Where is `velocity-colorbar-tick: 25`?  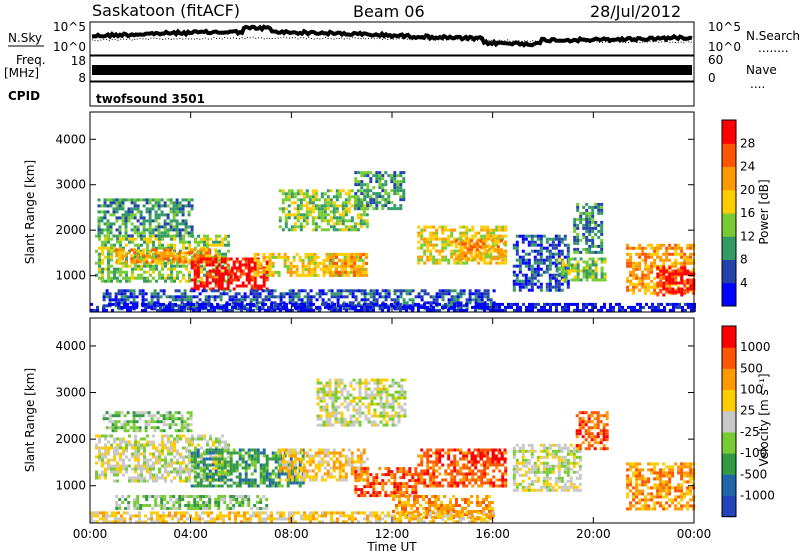 velocity-colorbar-tick: 25 is located at coordinates (747, 411).